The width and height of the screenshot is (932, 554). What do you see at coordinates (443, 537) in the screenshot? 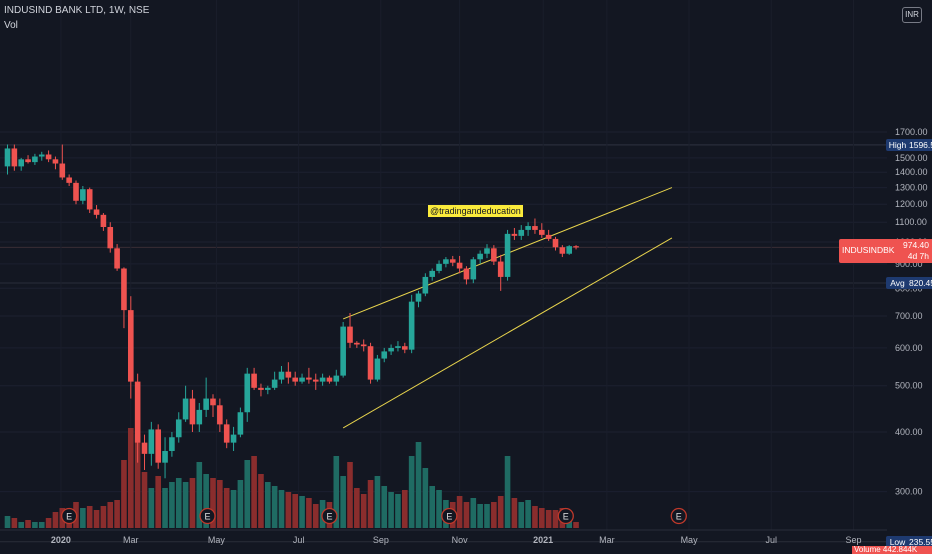
I see `time-axis: 2020 Mar May Jul Sep Nov 2021 Mar May Jul Sep` at bounding box center [443, 537].